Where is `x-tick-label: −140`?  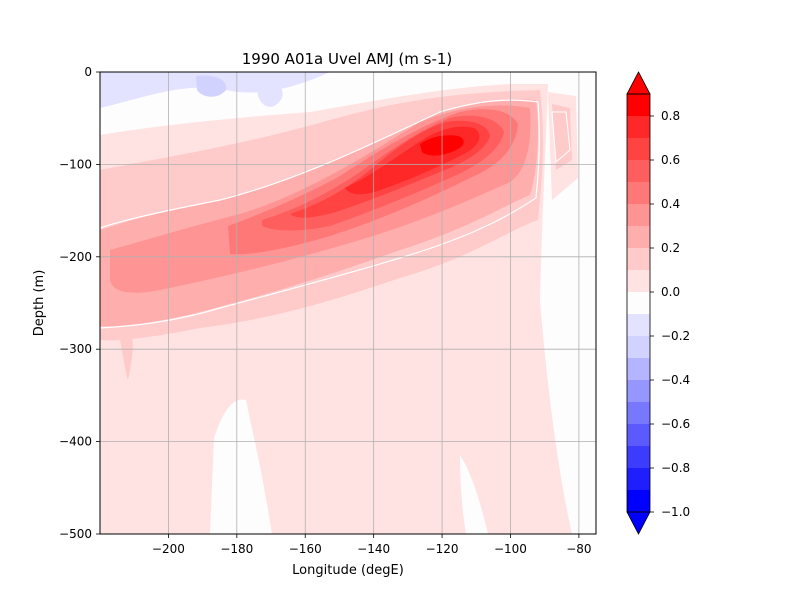 x-tick-label: −140 is located at coordinates (373, 549).